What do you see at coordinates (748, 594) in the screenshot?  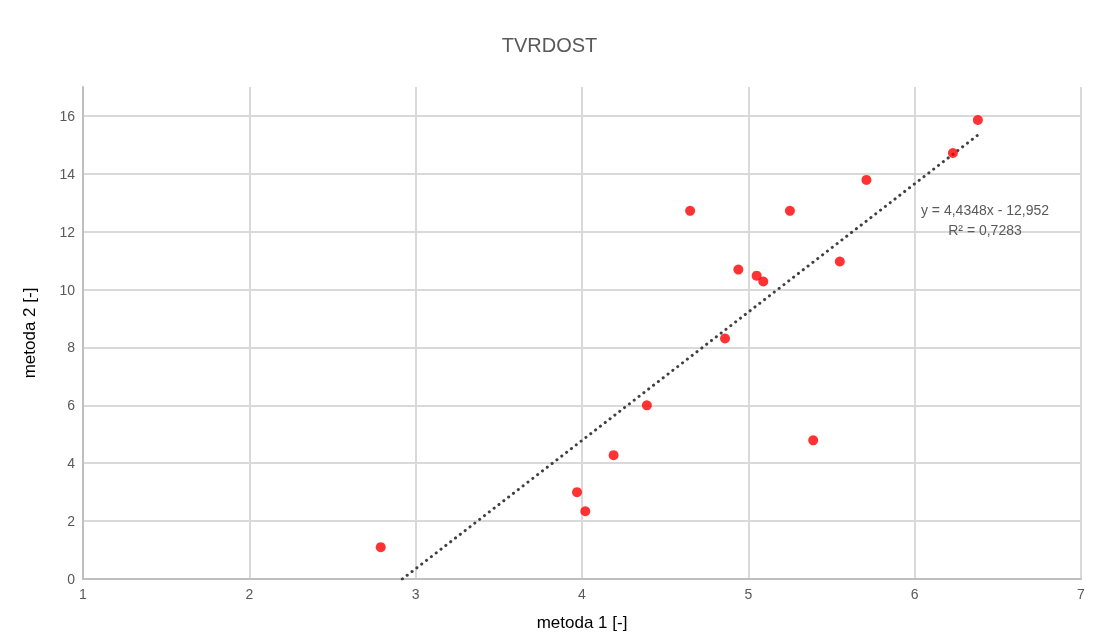 I see `x-tick-label: 5` at bounding box center [748, 594].